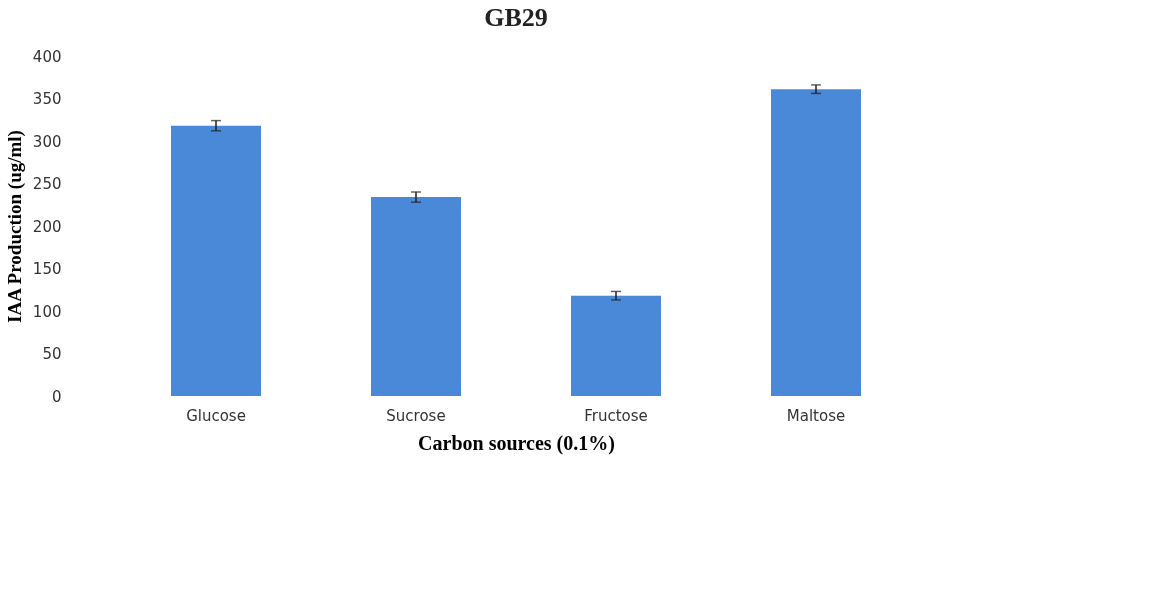  I want to click on y-tick-label: 150, so click(47, 269).